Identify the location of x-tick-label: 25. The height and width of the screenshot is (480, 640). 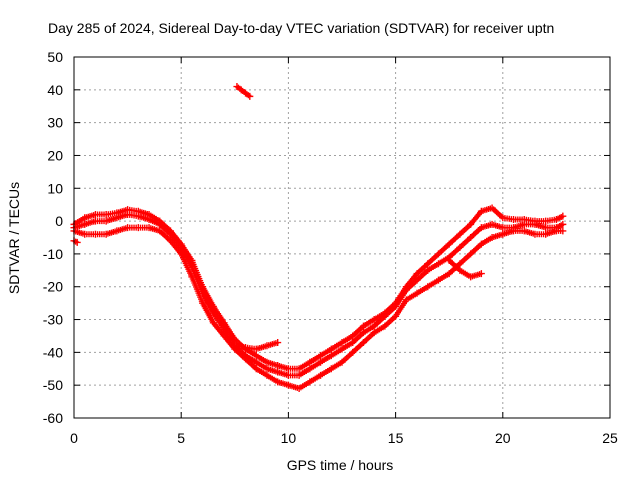
(610, 438).